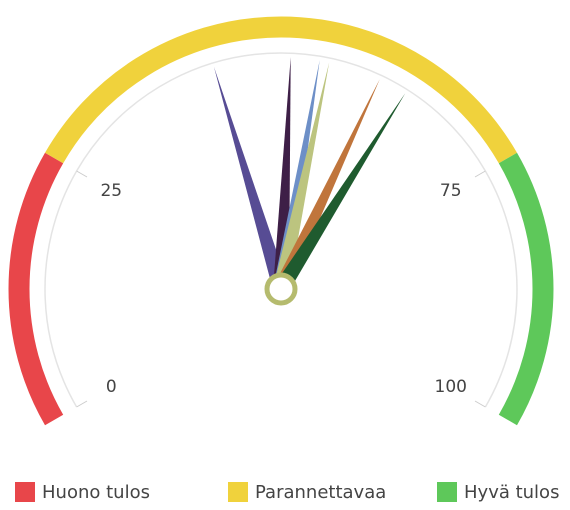 The image size is (570, 510). What do you see at coordinates (320, 492) in the screenshot?
I see `legend-label: Parannettavaa` at bounding box center [320, 492].